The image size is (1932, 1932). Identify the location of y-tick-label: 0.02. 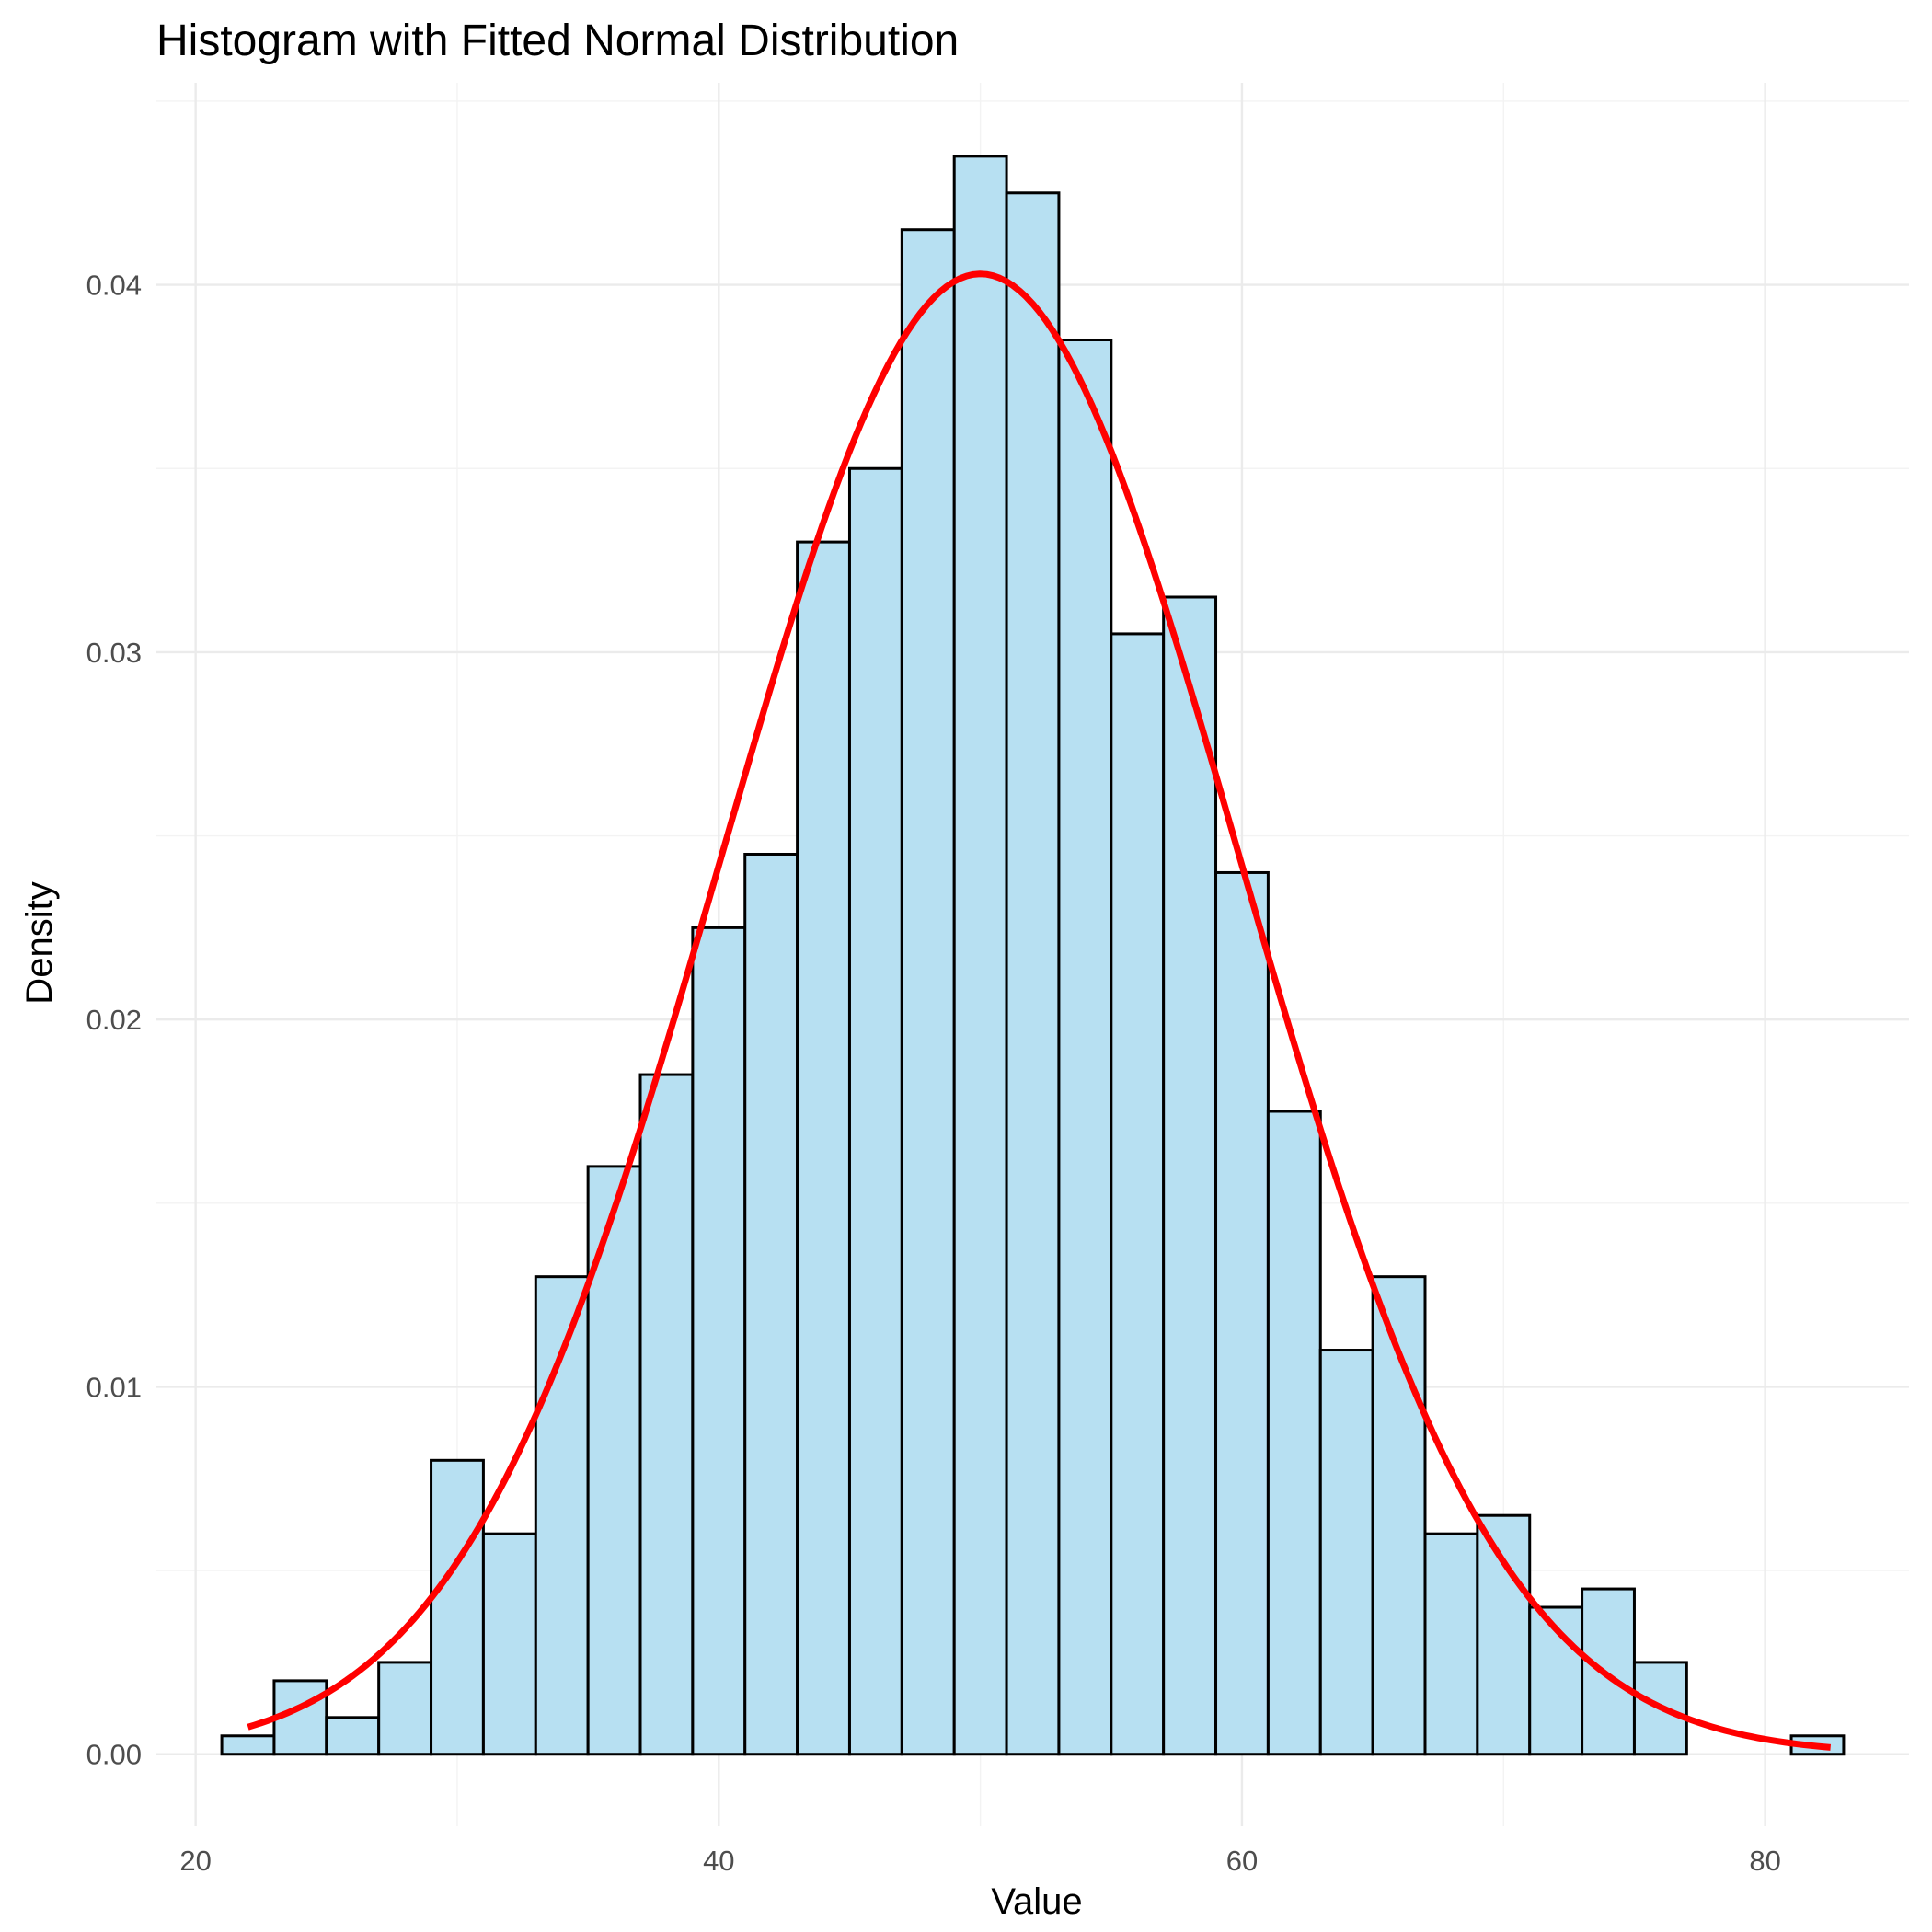
(114, 1020).